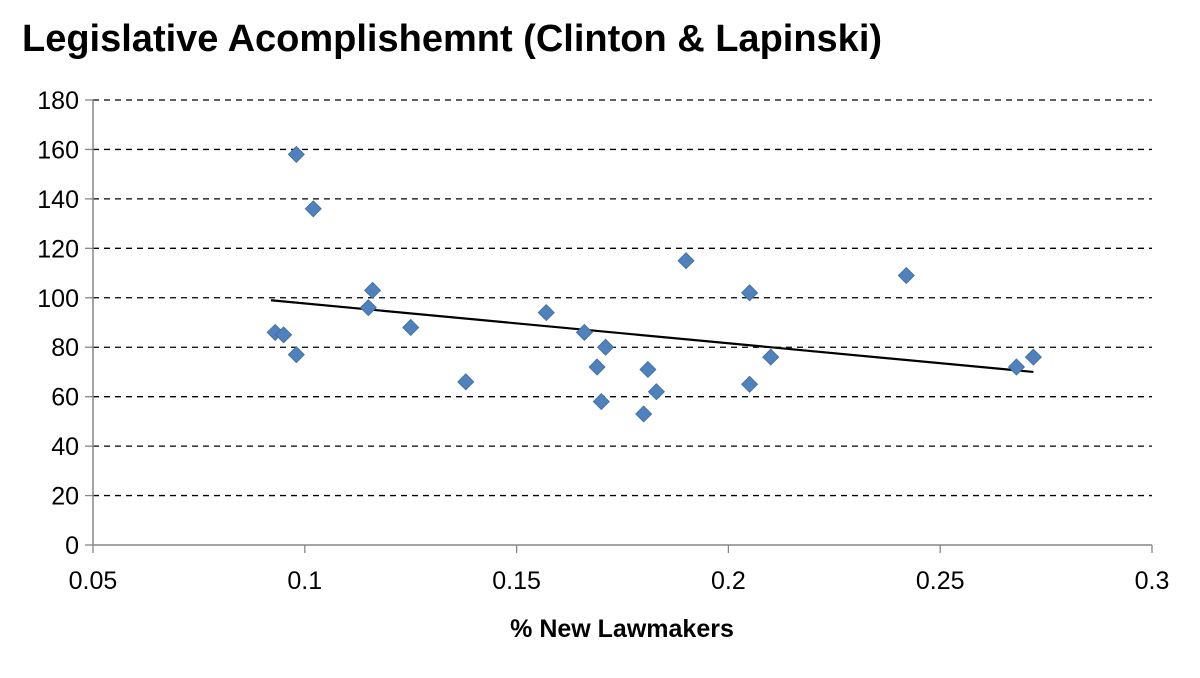 Image resolution: width=1200 pixels, height=678 pixels. Describe the element at coordinates (516, 581) in the screenshot. I see `x-tick-label: 0.15` at that location.